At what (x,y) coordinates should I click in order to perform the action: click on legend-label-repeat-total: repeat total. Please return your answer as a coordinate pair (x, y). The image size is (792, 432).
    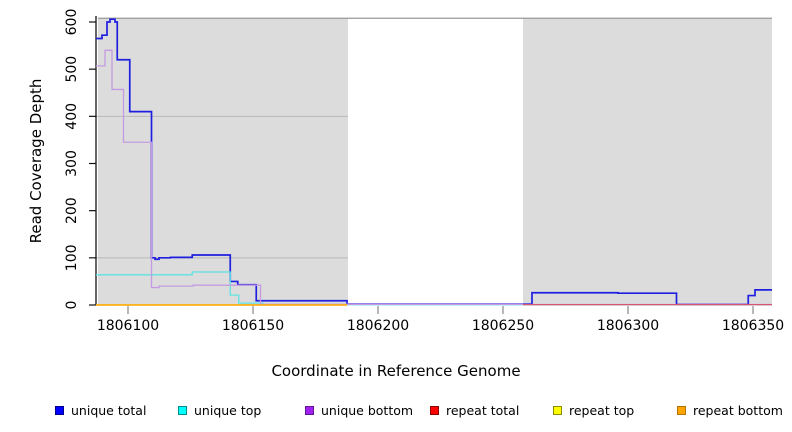
    Looking at the image, I should click on (483, 410).